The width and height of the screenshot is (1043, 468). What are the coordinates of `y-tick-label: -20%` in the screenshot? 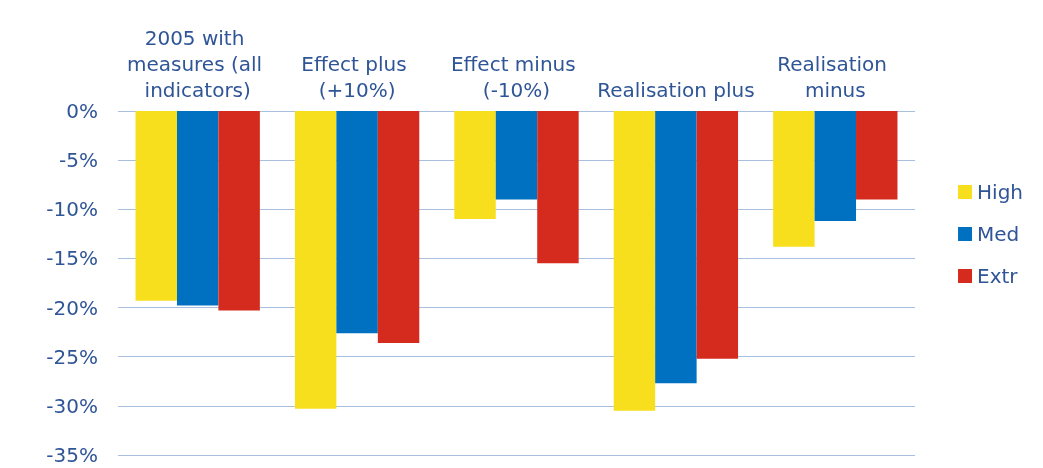 It's located at (72, 307).